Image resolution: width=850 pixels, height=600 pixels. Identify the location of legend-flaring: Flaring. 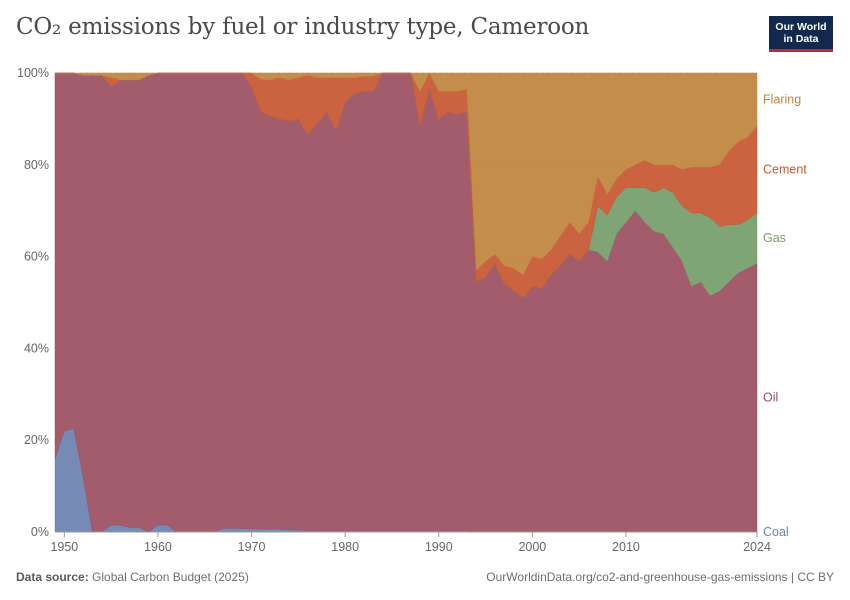
(782, 99).